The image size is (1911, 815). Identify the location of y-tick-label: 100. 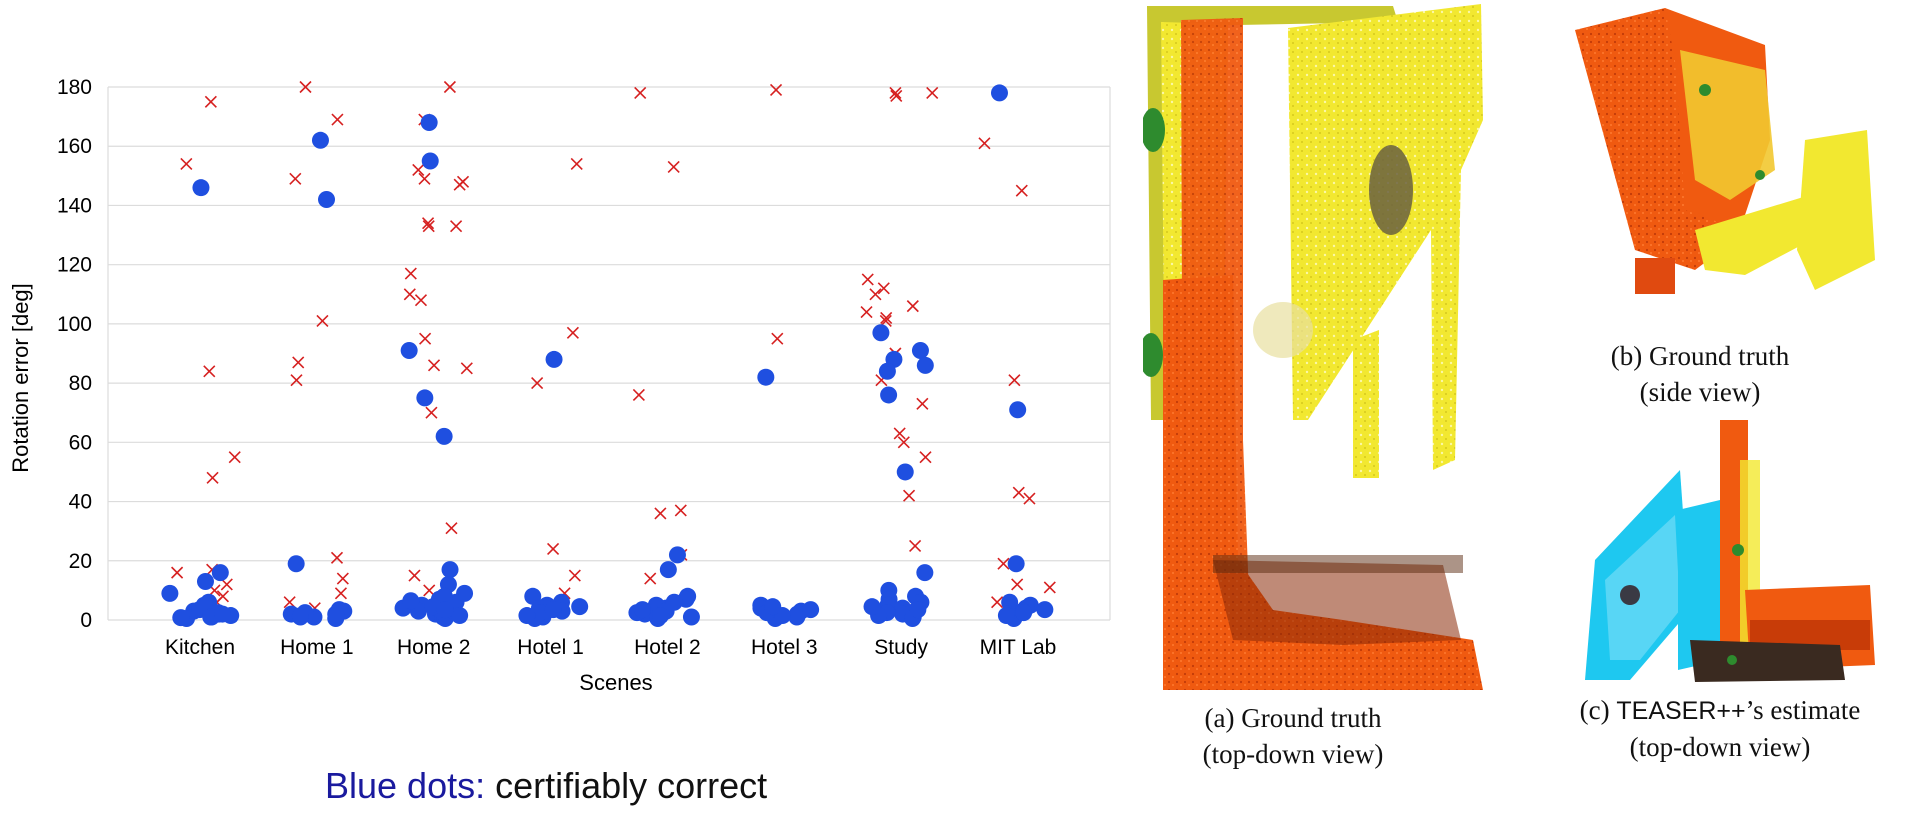
(74, 324).